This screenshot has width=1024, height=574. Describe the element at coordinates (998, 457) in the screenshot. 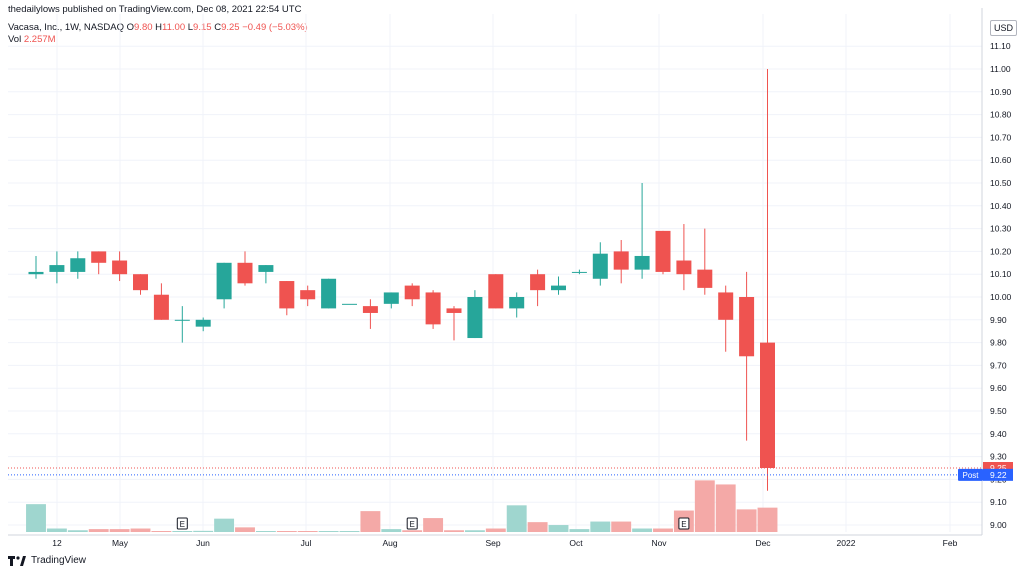

I see `y-tick-label: 9.30` at that location.